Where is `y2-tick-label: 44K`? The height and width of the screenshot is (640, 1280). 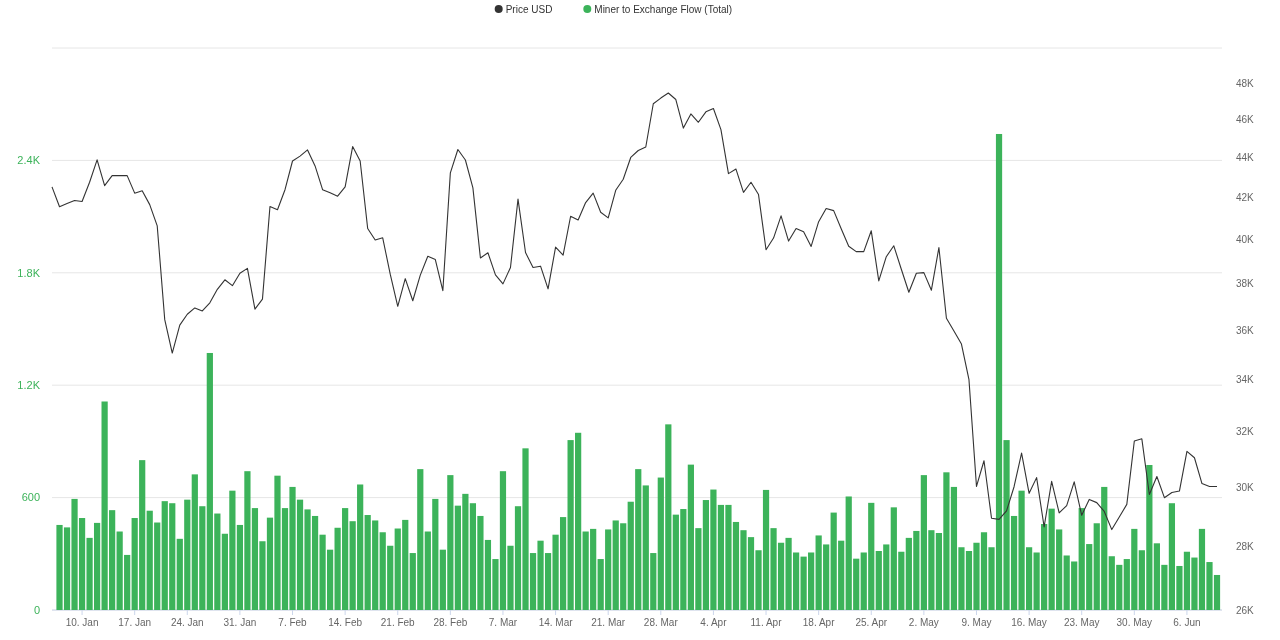 y2-tick-label: 44K is located at coordinates (1245, 158).